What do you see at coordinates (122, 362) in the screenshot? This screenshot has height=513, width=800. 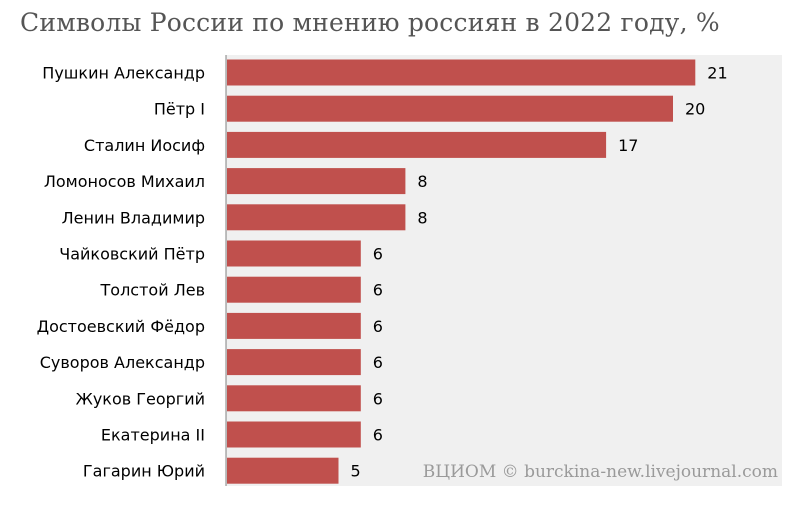 I see `category-label: Суворов Александр` at bounding box center [122, 362].